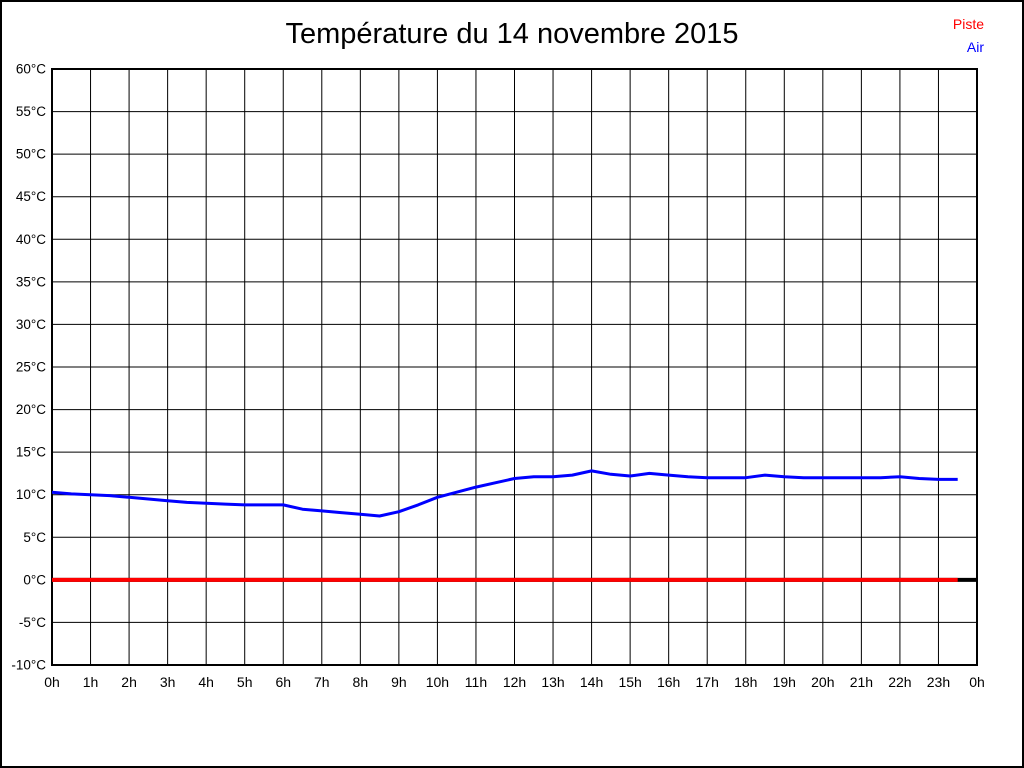  What do you see at coordinates (861, 682) in the screenshot?
I see `x-tick-label: 21h` at bounding box center [861, 682].